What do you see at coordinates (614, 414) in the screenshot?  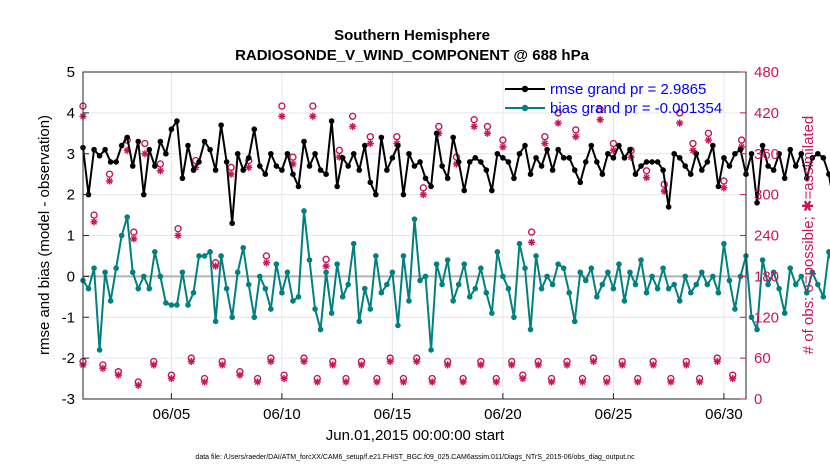 I see `x-tick-label: 06/25` at bounding box center [614, 414].